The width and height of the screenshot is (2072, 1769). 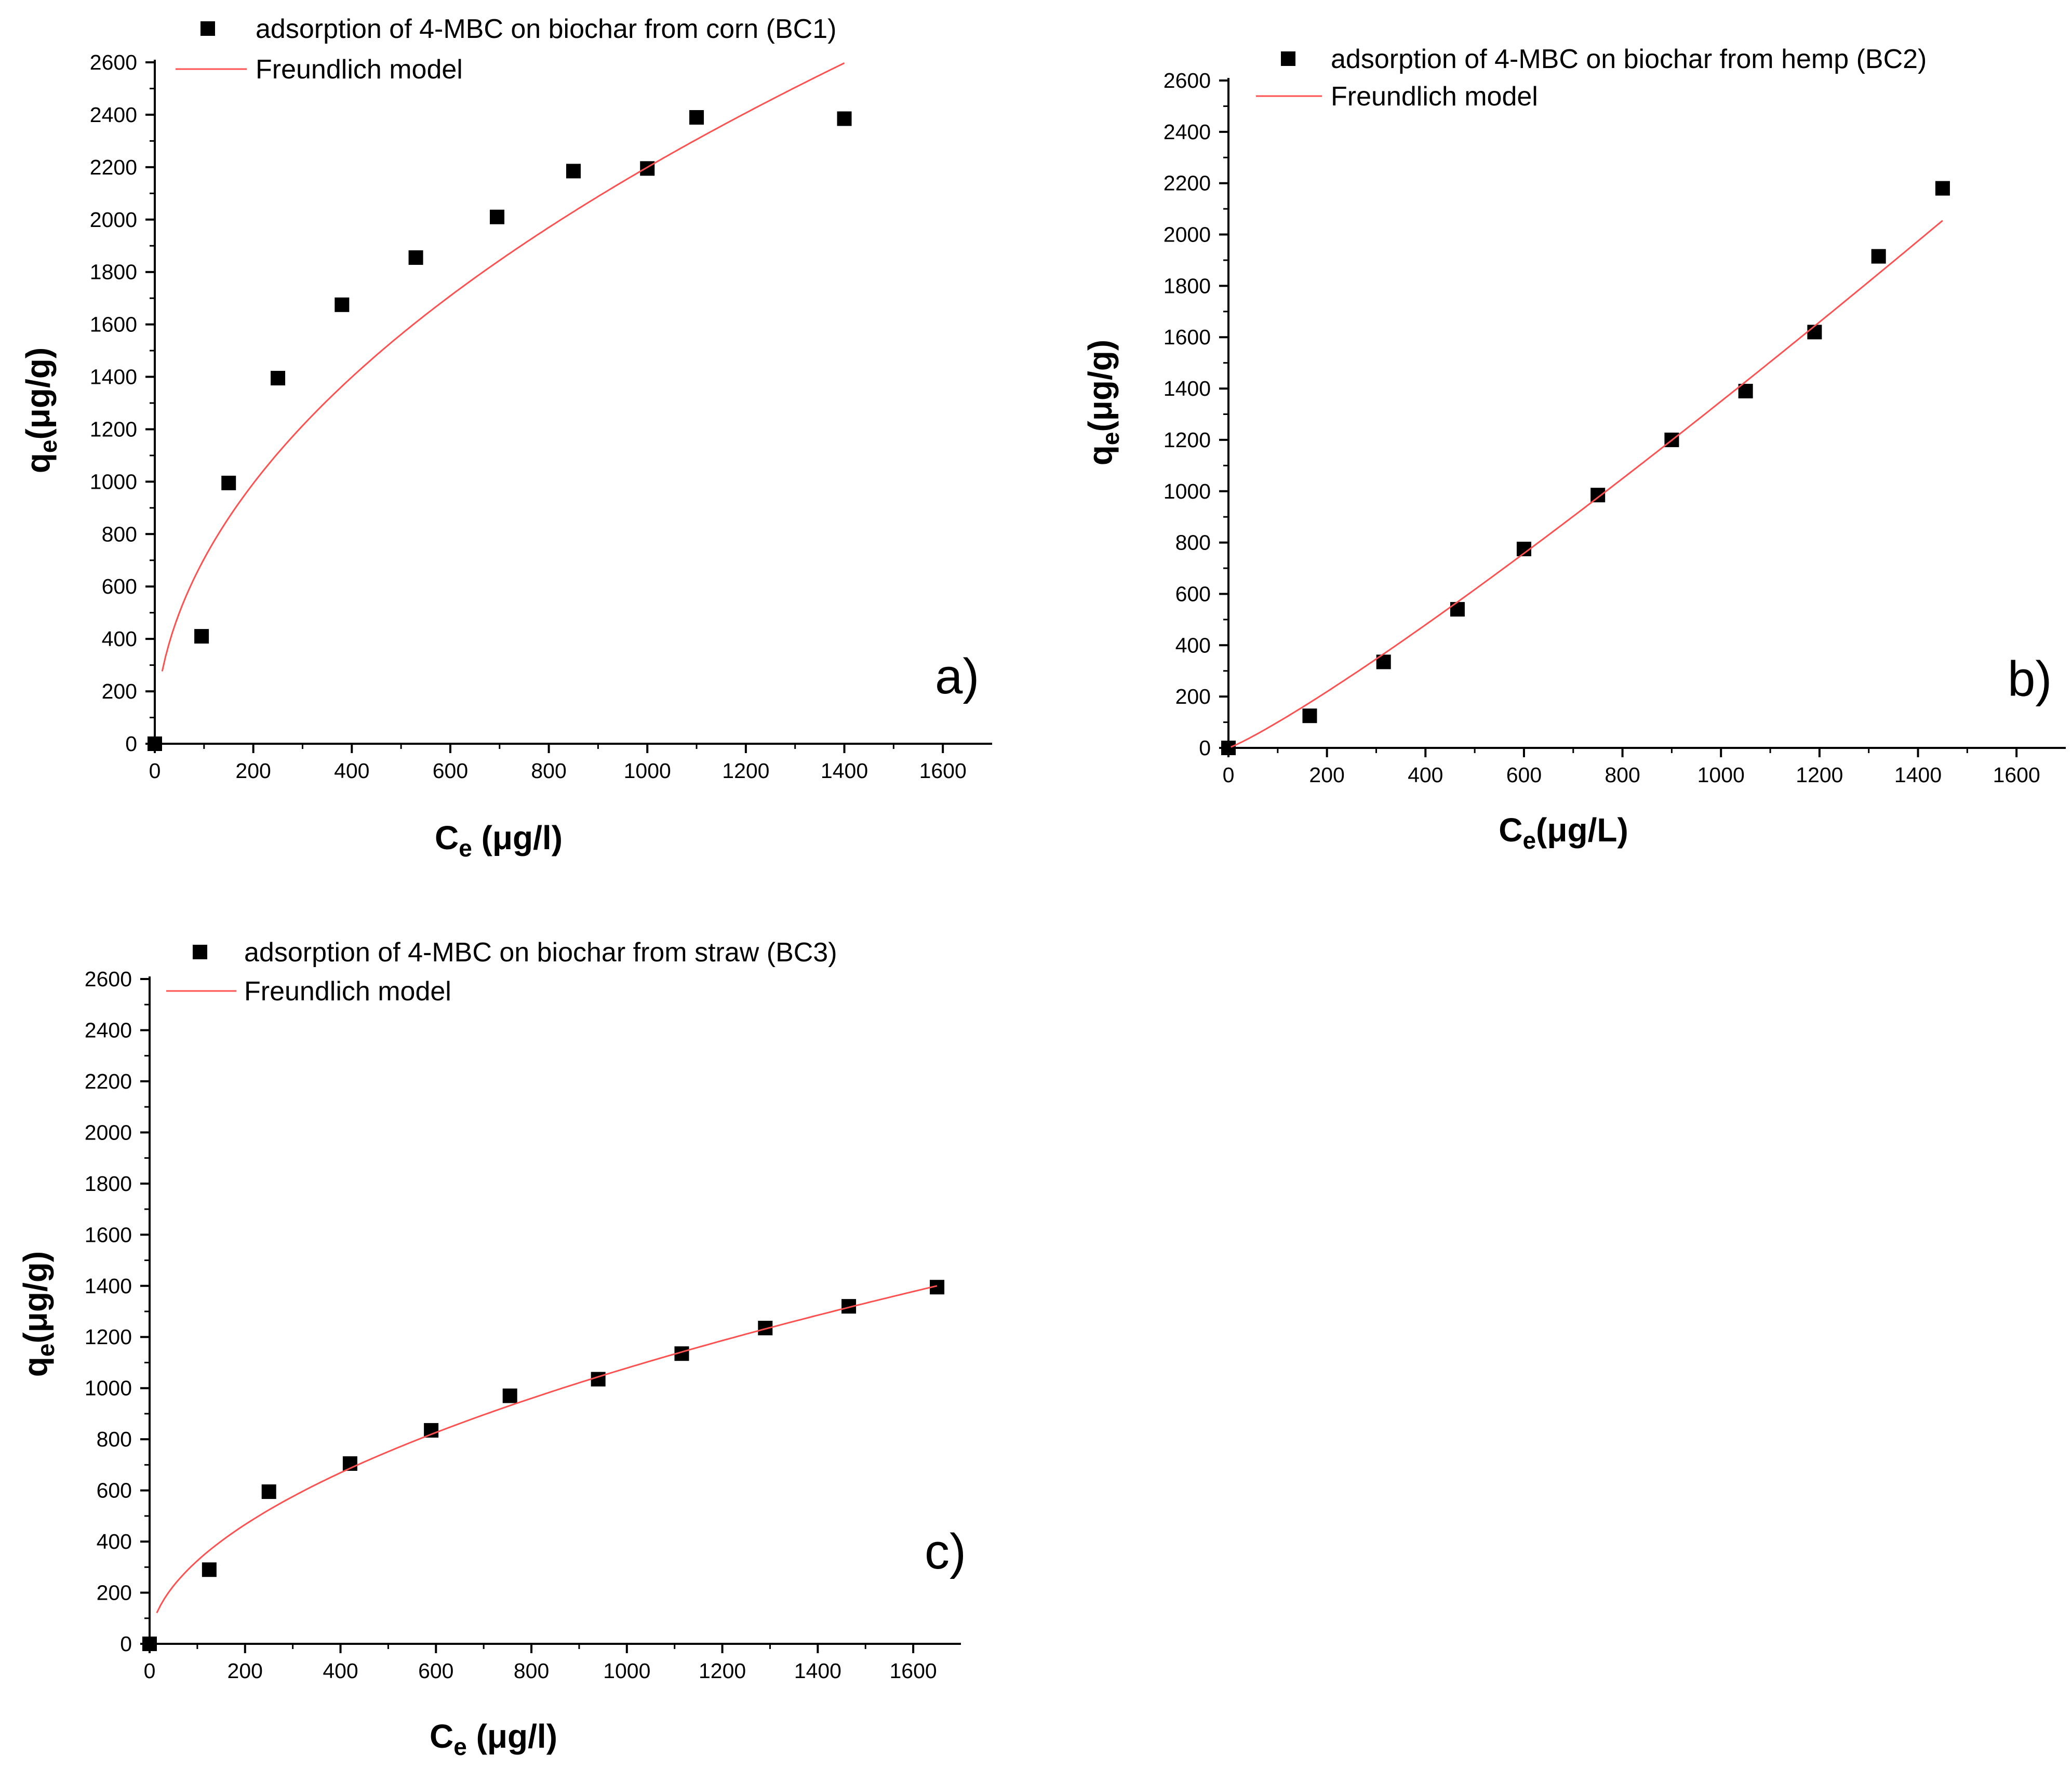 What do you see at coordinates (114, 1541) in the screenshot?
I see `y-tick-label: 400` at bounding box center [114, 1541].